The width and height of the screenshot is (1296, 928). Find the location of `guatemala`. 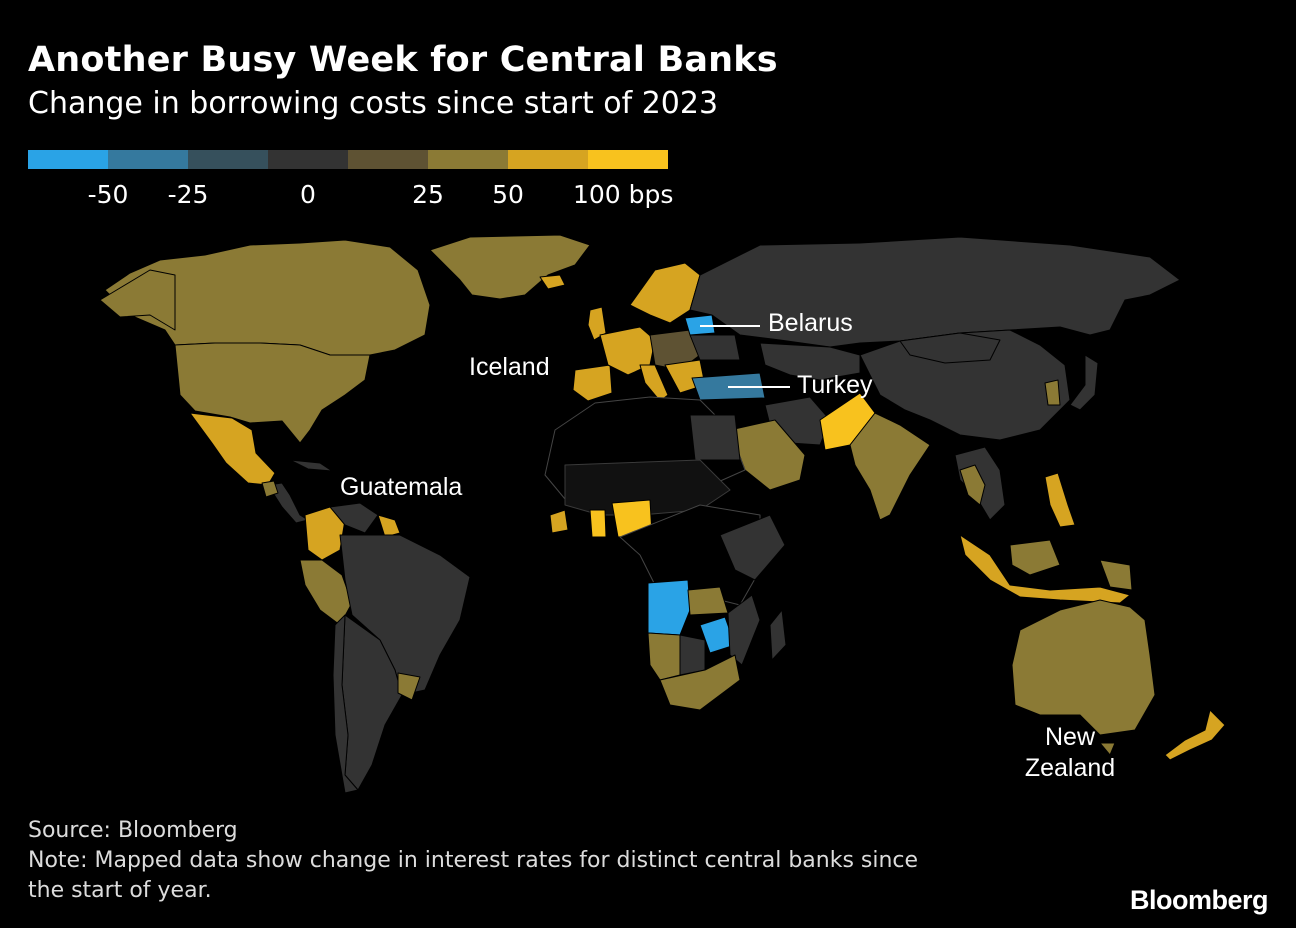

guatemala is located at coordinates (270, 489).